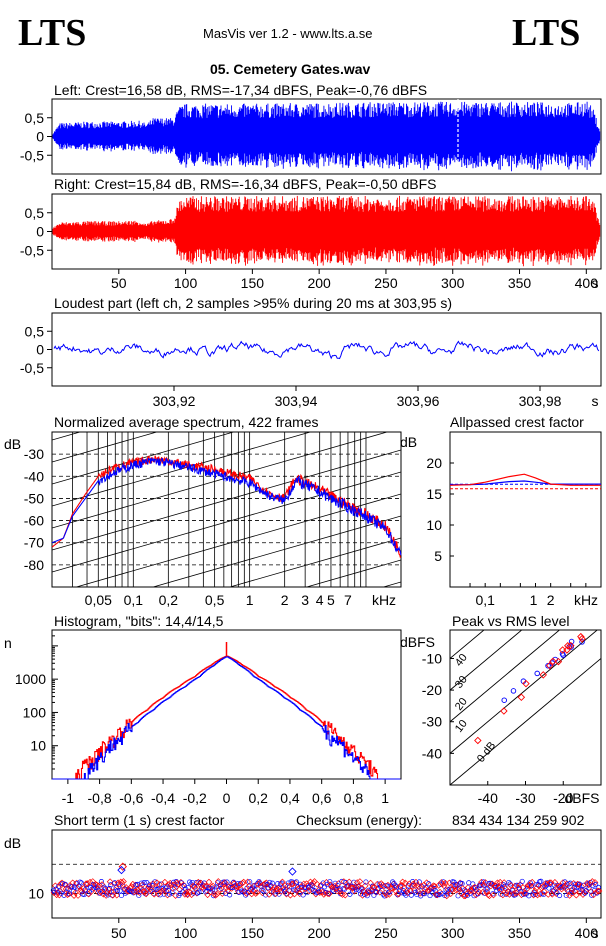 The image size is (606, 946). Describe the element at coordinates (40, 137) in the screenshot. I see `left-wave-ytick-label: 0` at that location.